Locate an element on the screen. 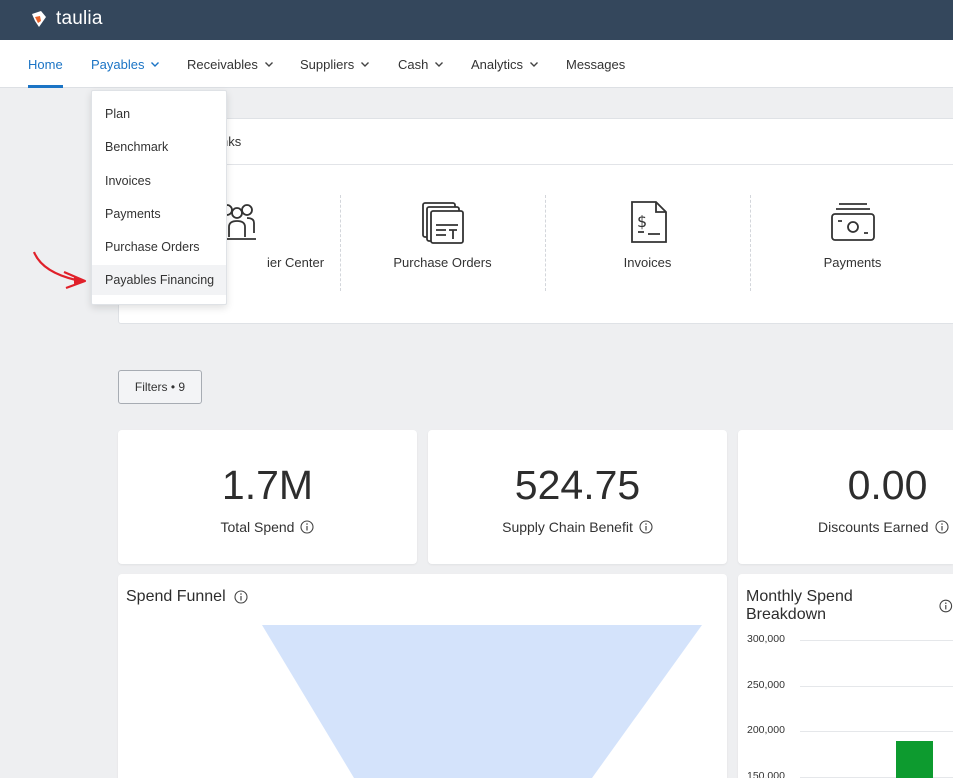 This screenshot has width=953, height=778. invoice-icon: $ is located at coordinates (648, 222).